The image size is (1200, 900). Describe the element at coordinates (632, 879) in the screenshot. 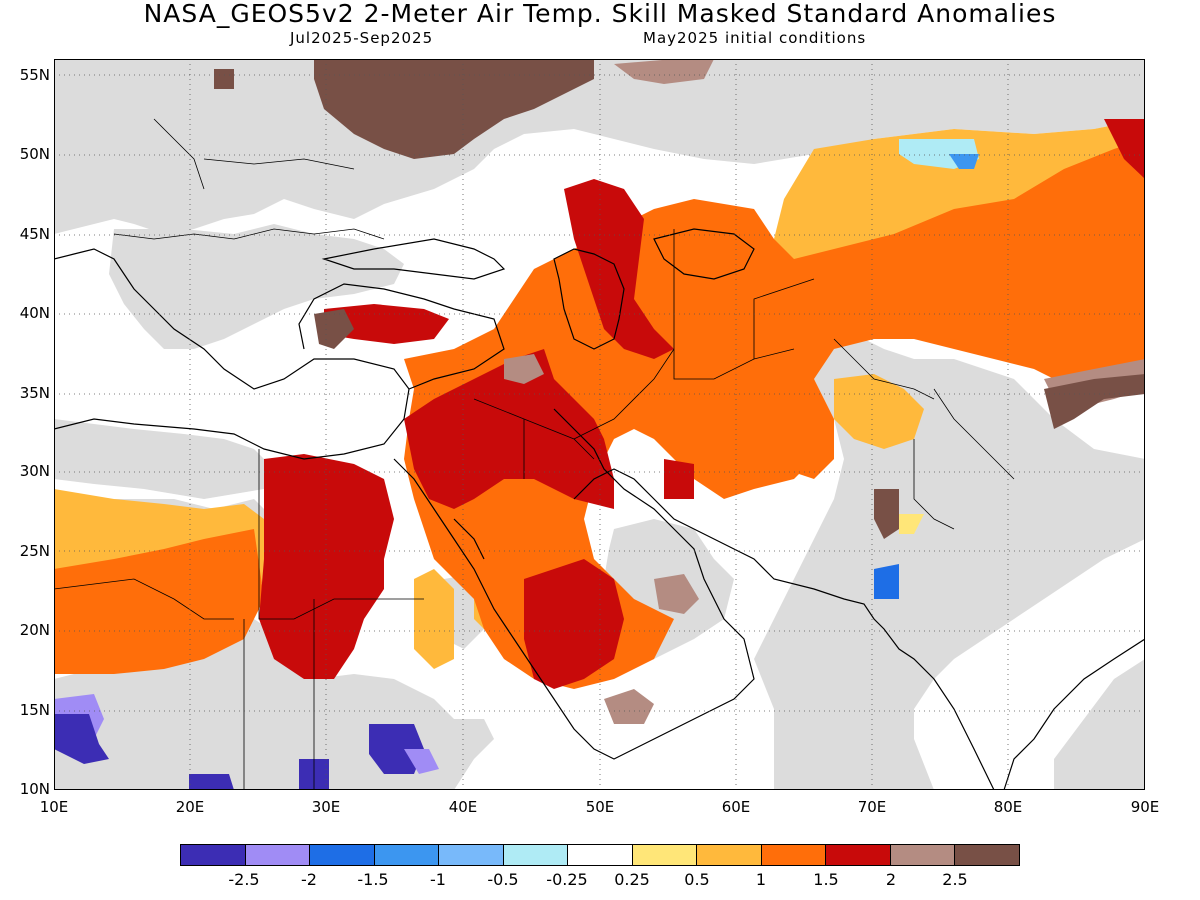

I see `colorbar-tick-label: 0.25` at that location.